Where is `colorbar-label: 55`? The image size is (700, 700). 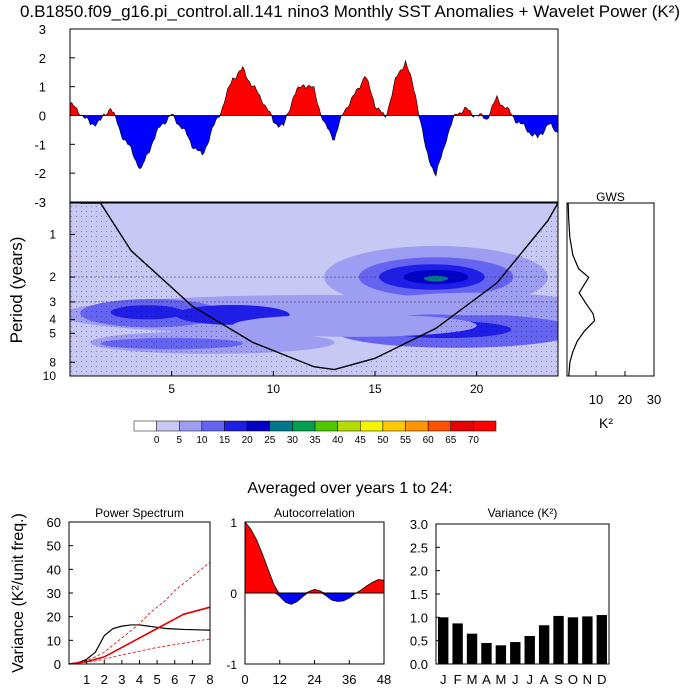 colorbar-label: 55 is located at coordinates (406, 440).